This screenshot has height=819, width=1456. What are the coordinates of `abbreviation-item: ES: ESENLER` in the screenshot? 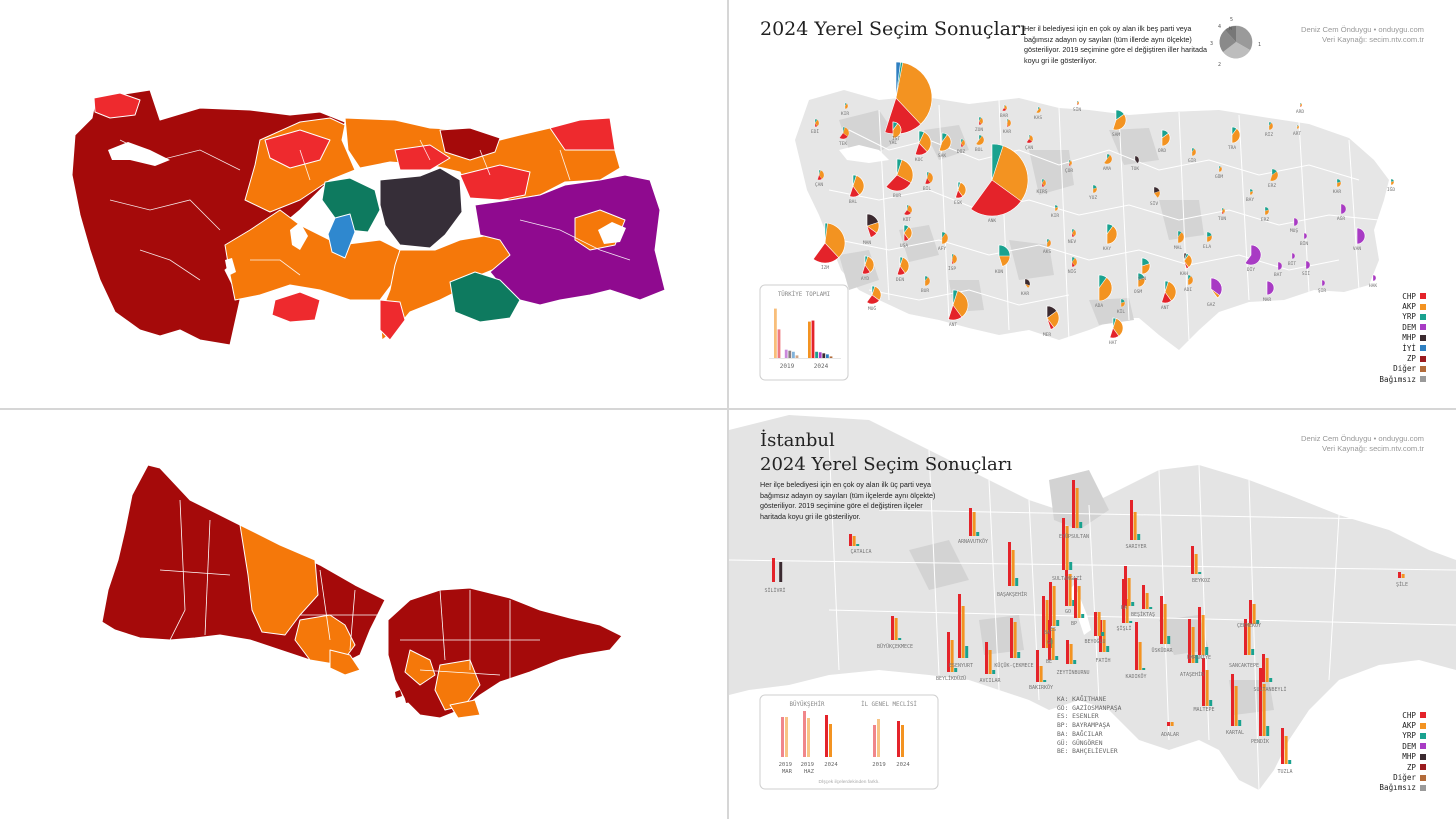 It's located at (1078, 717).